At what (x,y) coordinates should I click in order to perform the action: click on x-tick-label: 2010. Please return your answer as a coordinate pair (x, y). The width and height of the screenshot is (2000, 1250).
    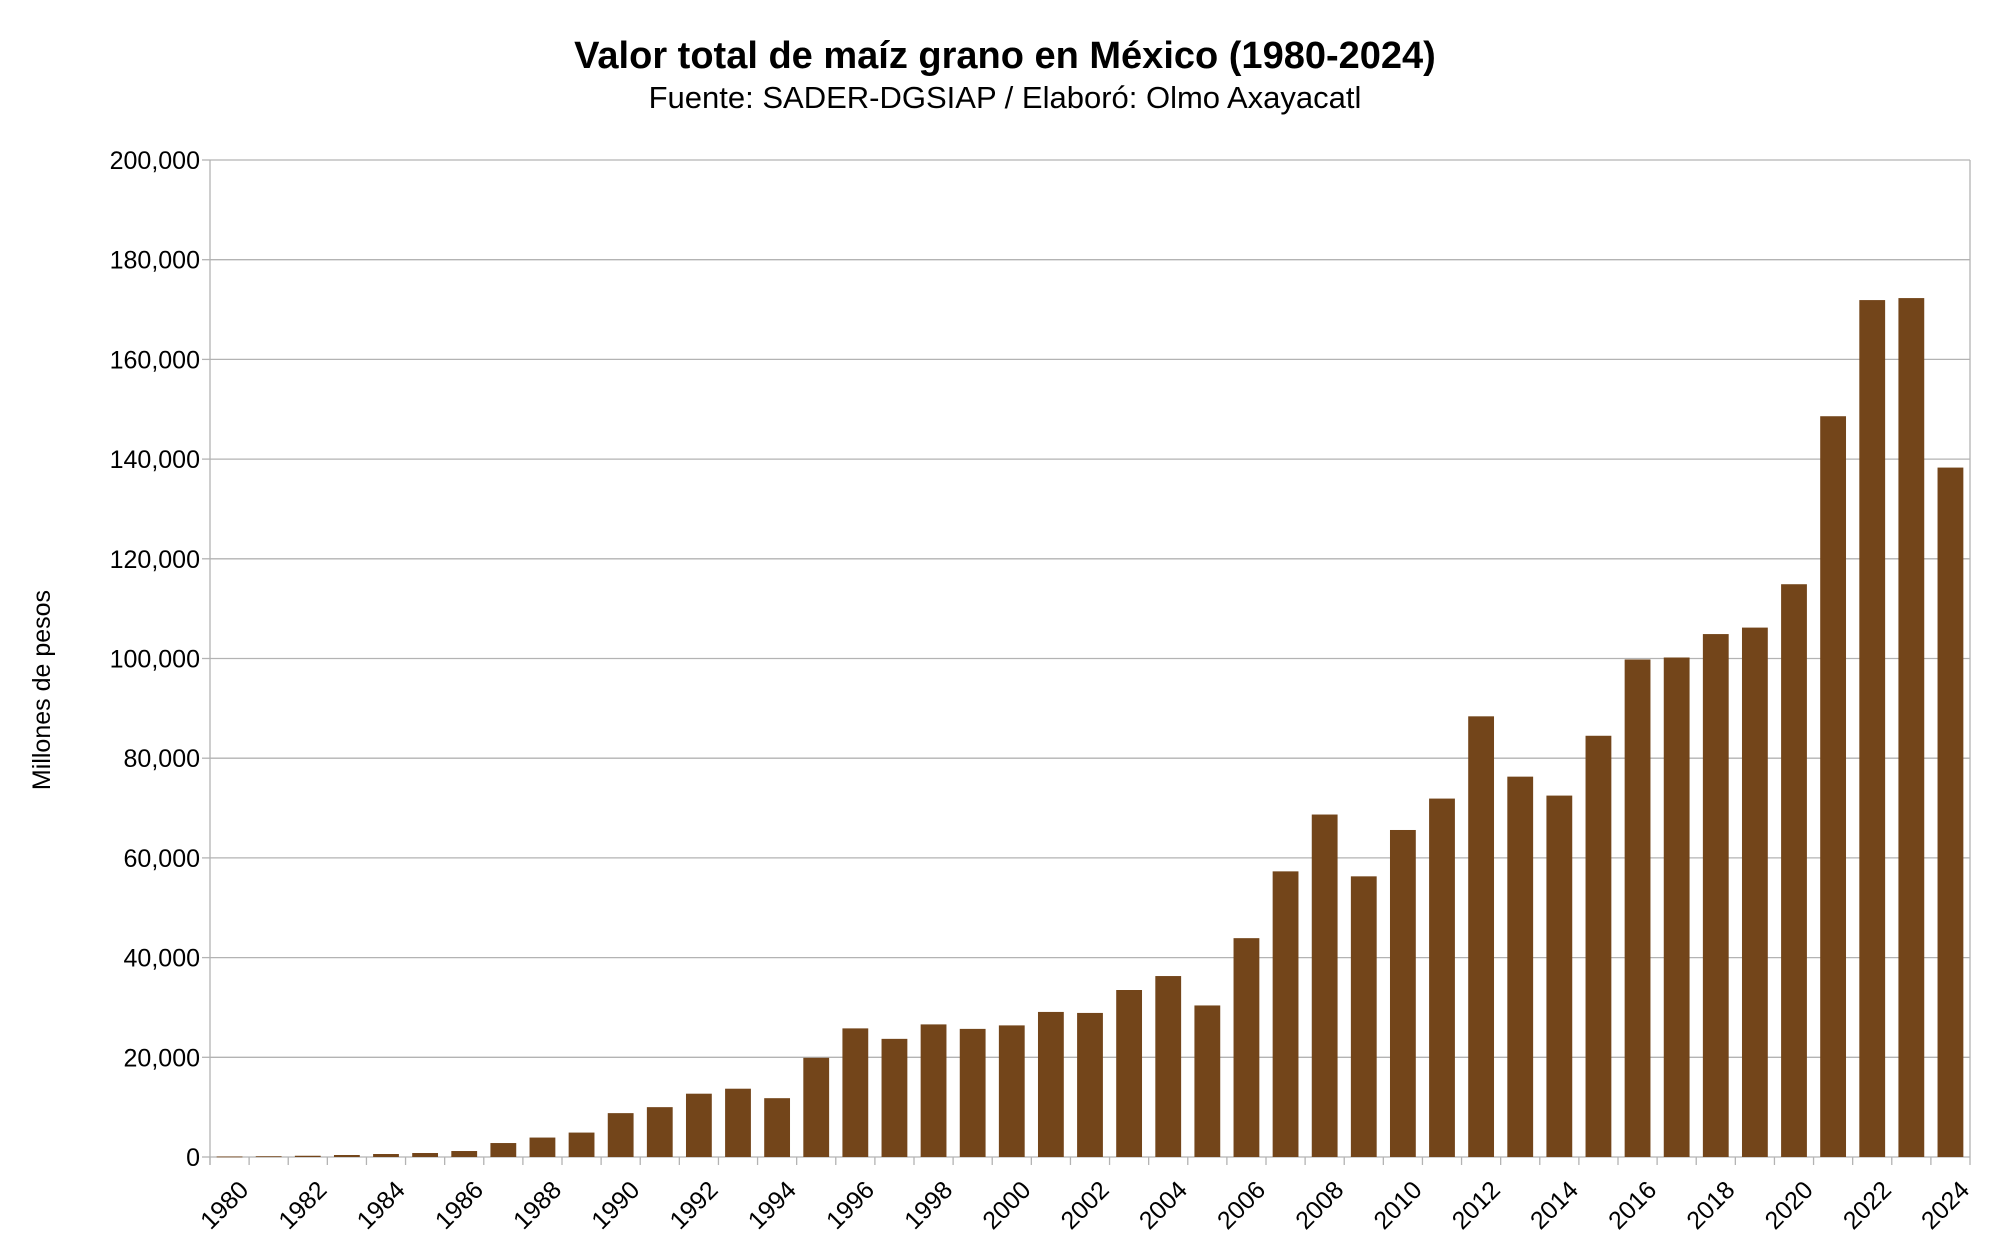
    Looking at the image, I should click on (1397, 1205).